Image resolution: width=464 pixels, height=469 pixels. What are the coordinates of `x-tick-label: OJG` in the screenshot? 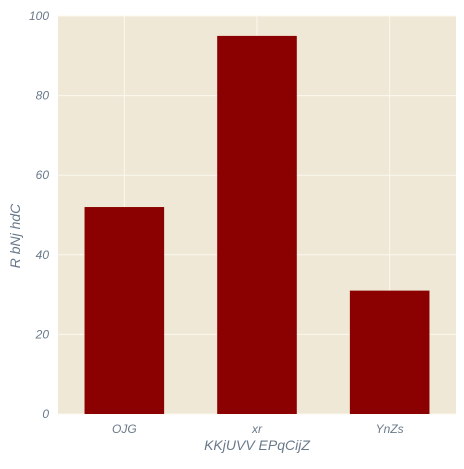 It's located at (124, 429).